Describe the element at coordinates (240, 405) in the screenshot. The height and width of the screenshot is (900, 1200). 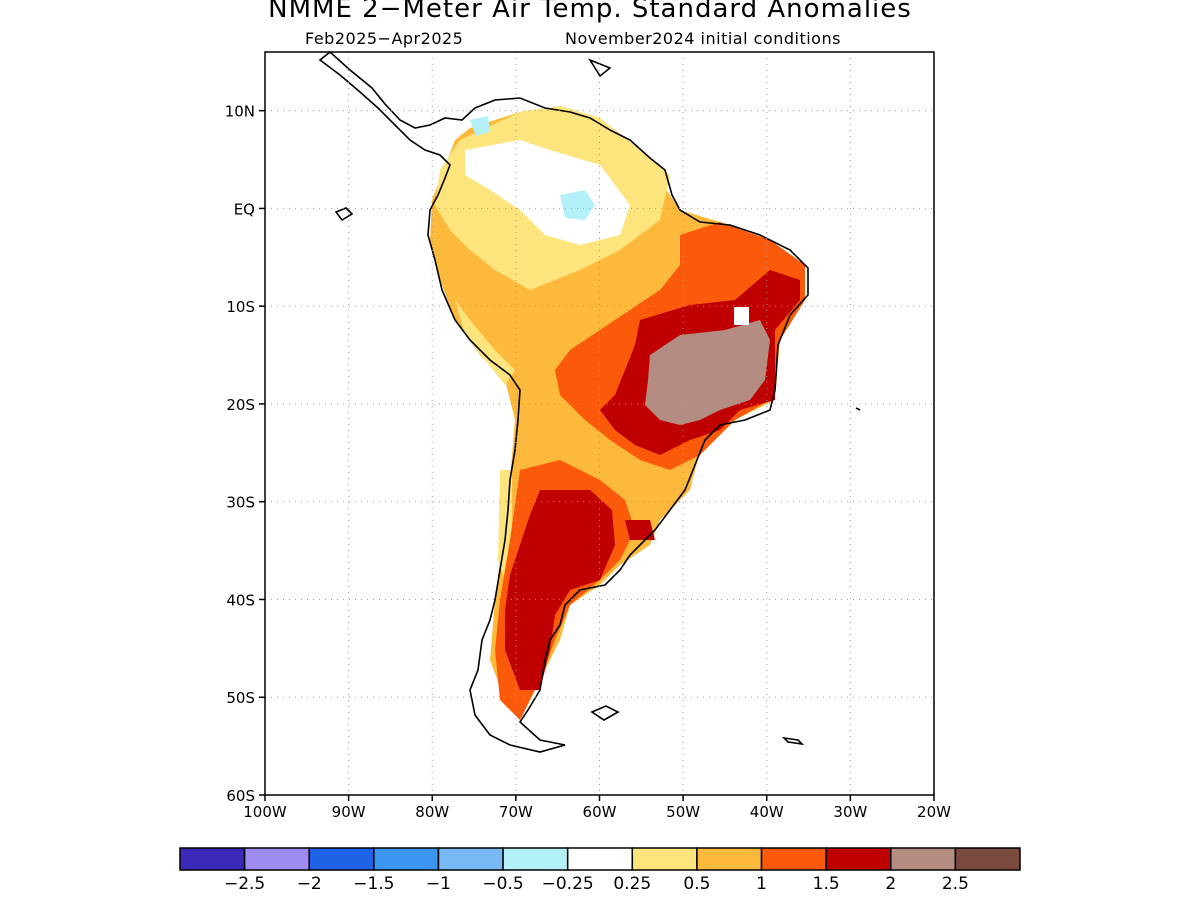
I see `lat-tick-label: 20S` at that location.